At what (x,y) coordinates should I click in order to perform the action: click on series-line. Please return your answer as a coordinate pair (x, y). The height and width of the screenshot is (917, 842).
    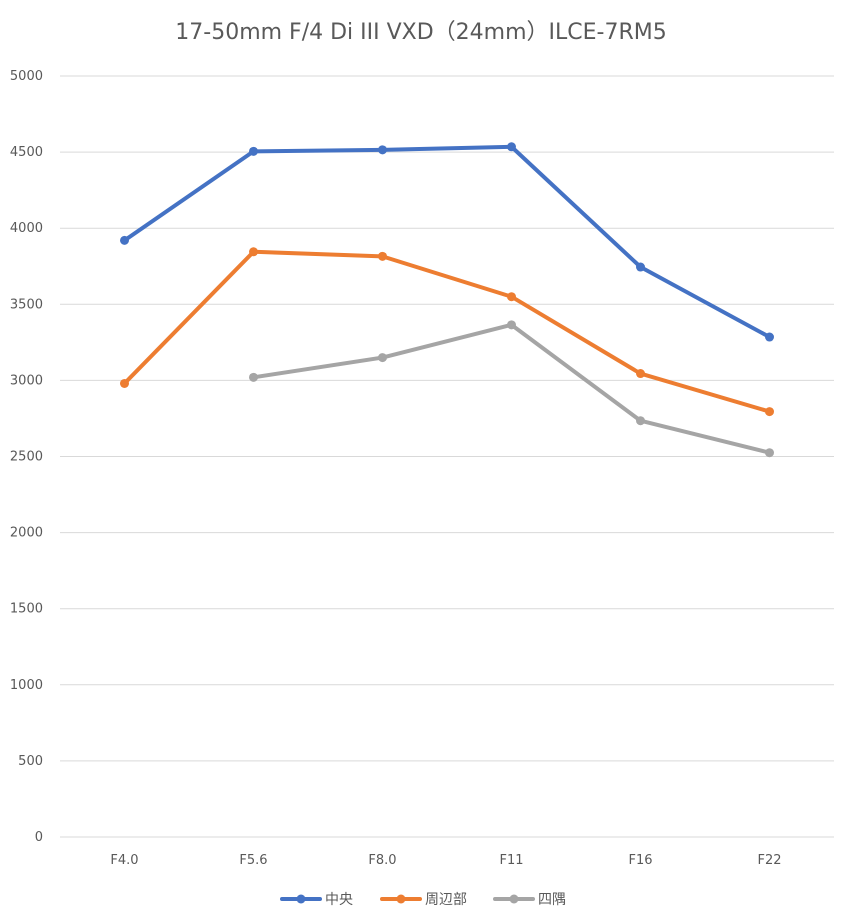
    Looking at the image, I should click on (447, 331).